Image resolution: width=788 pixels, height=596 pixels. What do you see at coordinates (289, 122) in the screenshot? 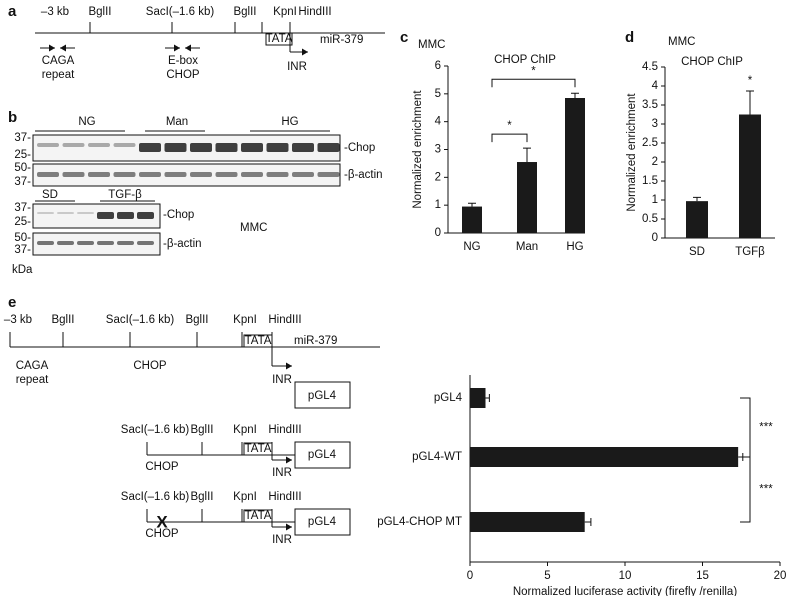
I see `group-label: HG` at bounding box center [289, 122].